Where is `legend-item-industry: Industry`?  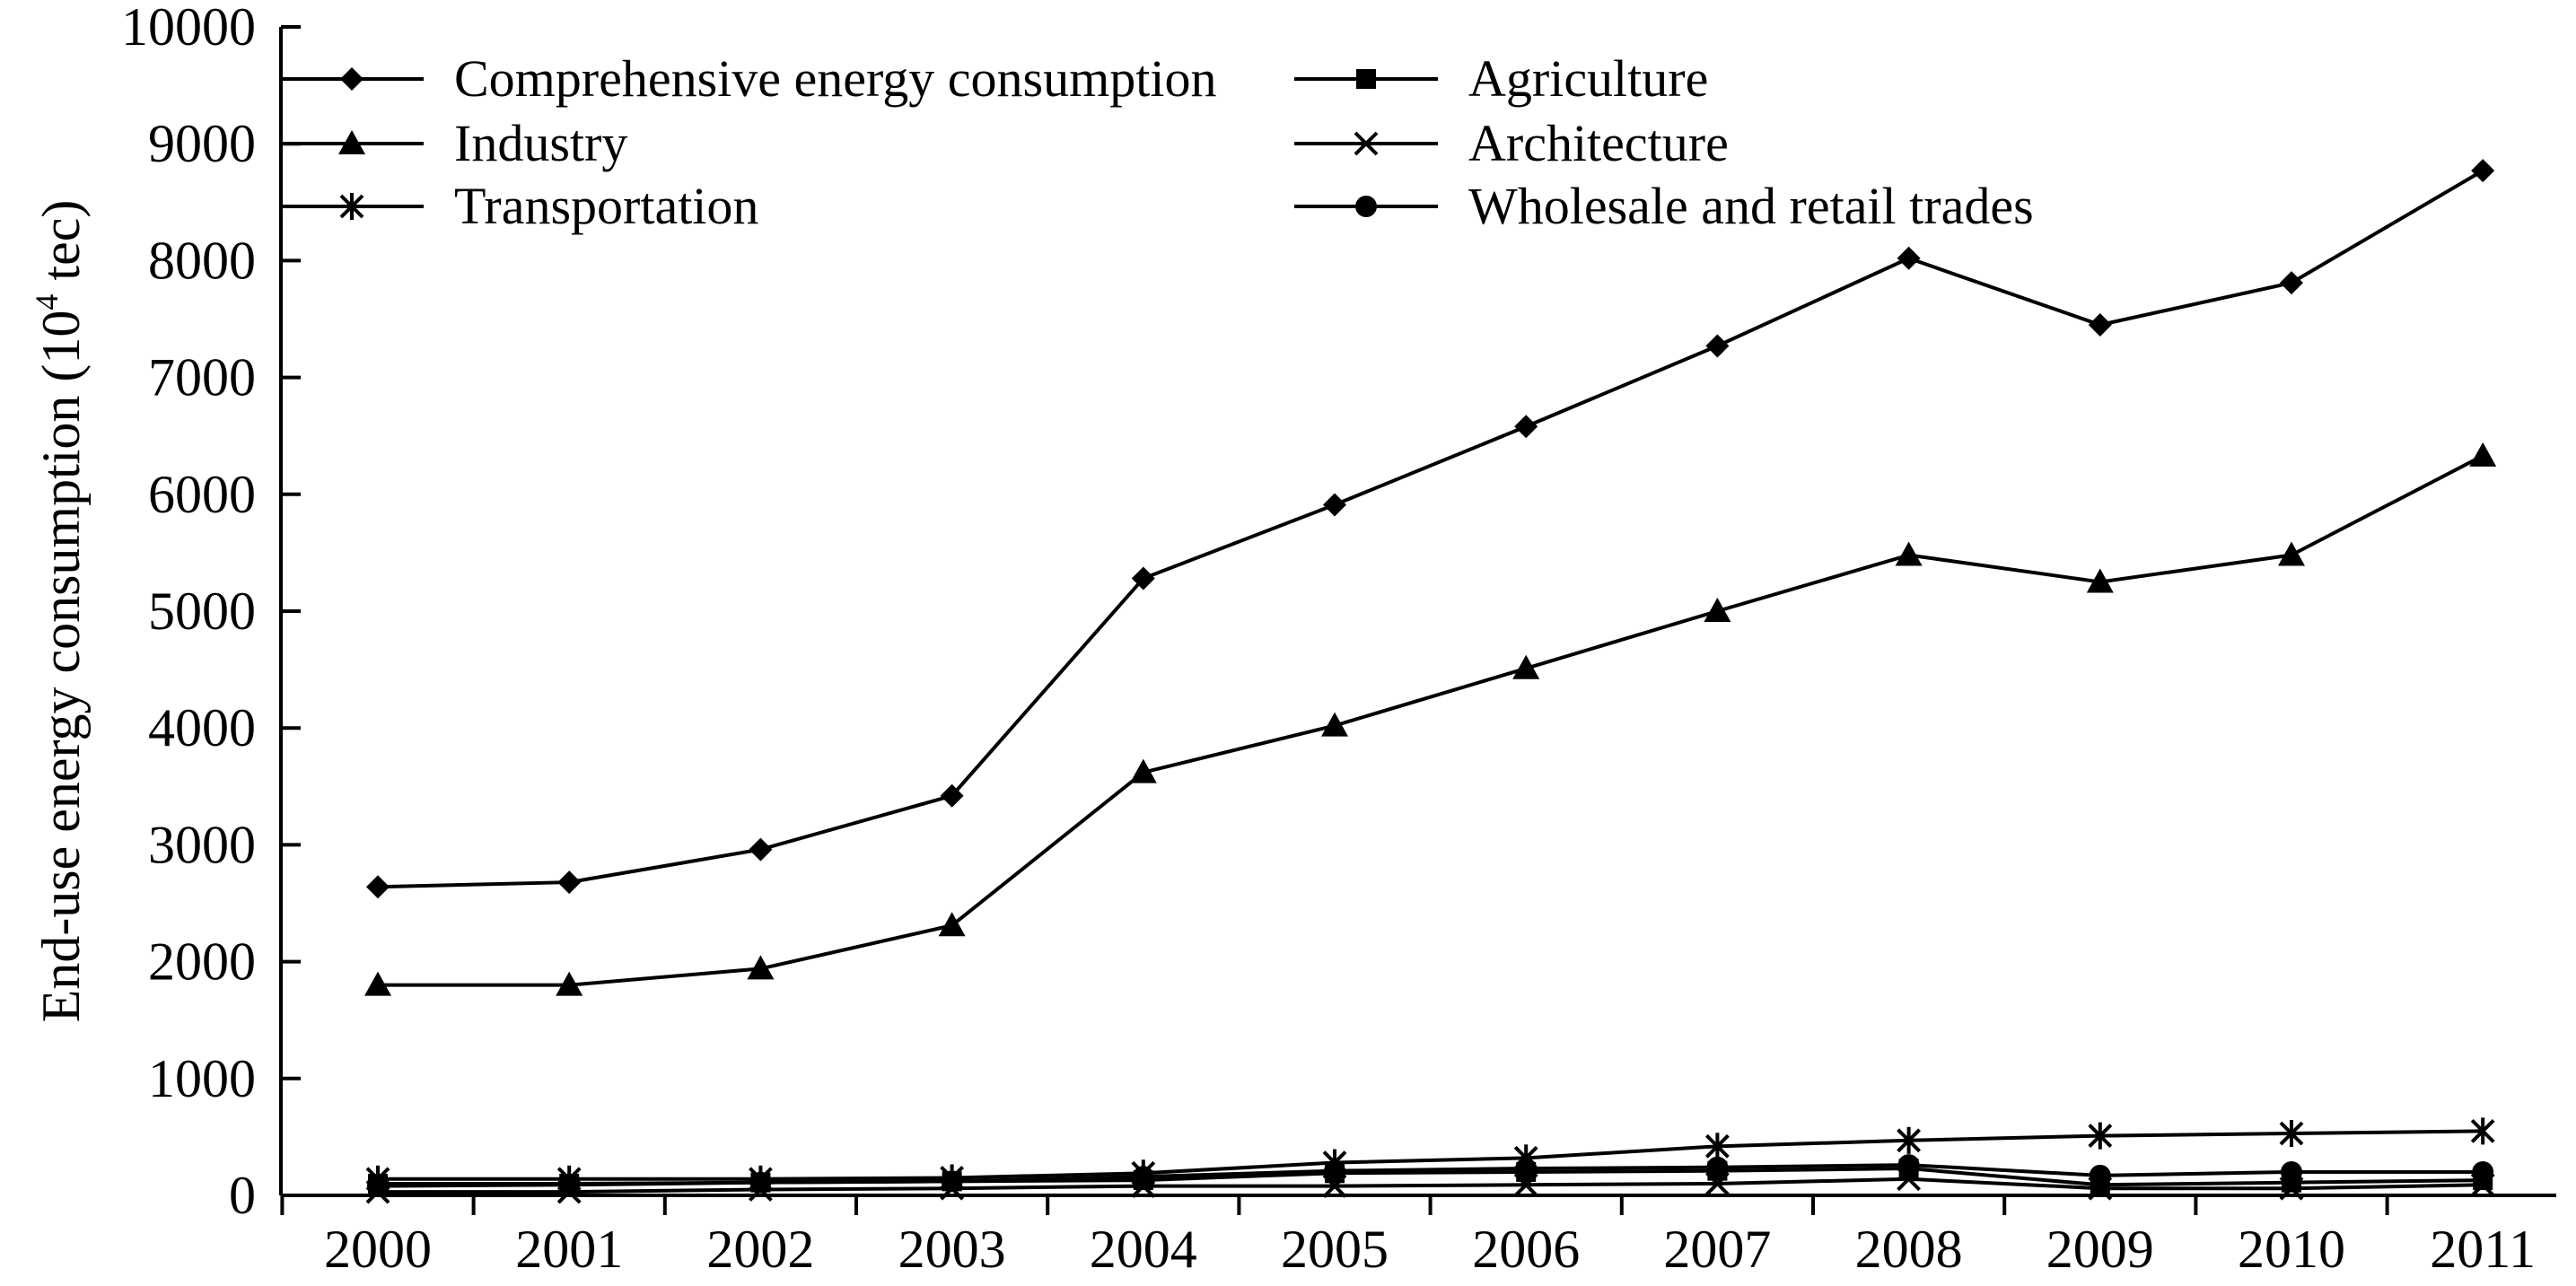 legend-item-industry: Industry is located at coordinates (453, 143).